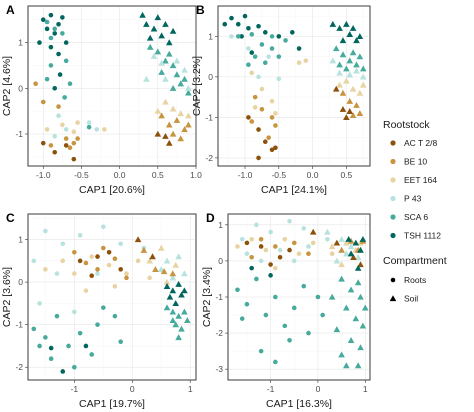  Describe the element at coordinates (271, 389) in the screenshot. I see `x-tick-label: -1` at that location.